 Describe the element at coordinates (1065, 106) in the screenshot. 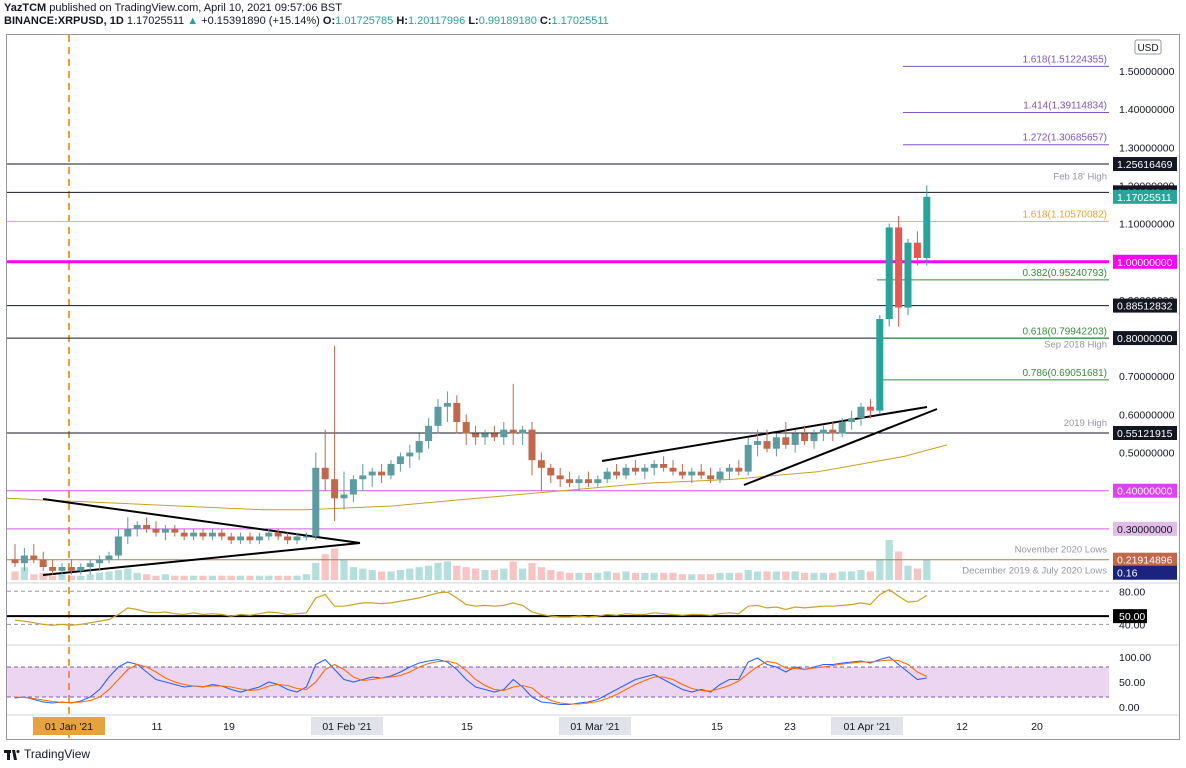

I see `fib-label: 1.414(1.39114834)` at that location.